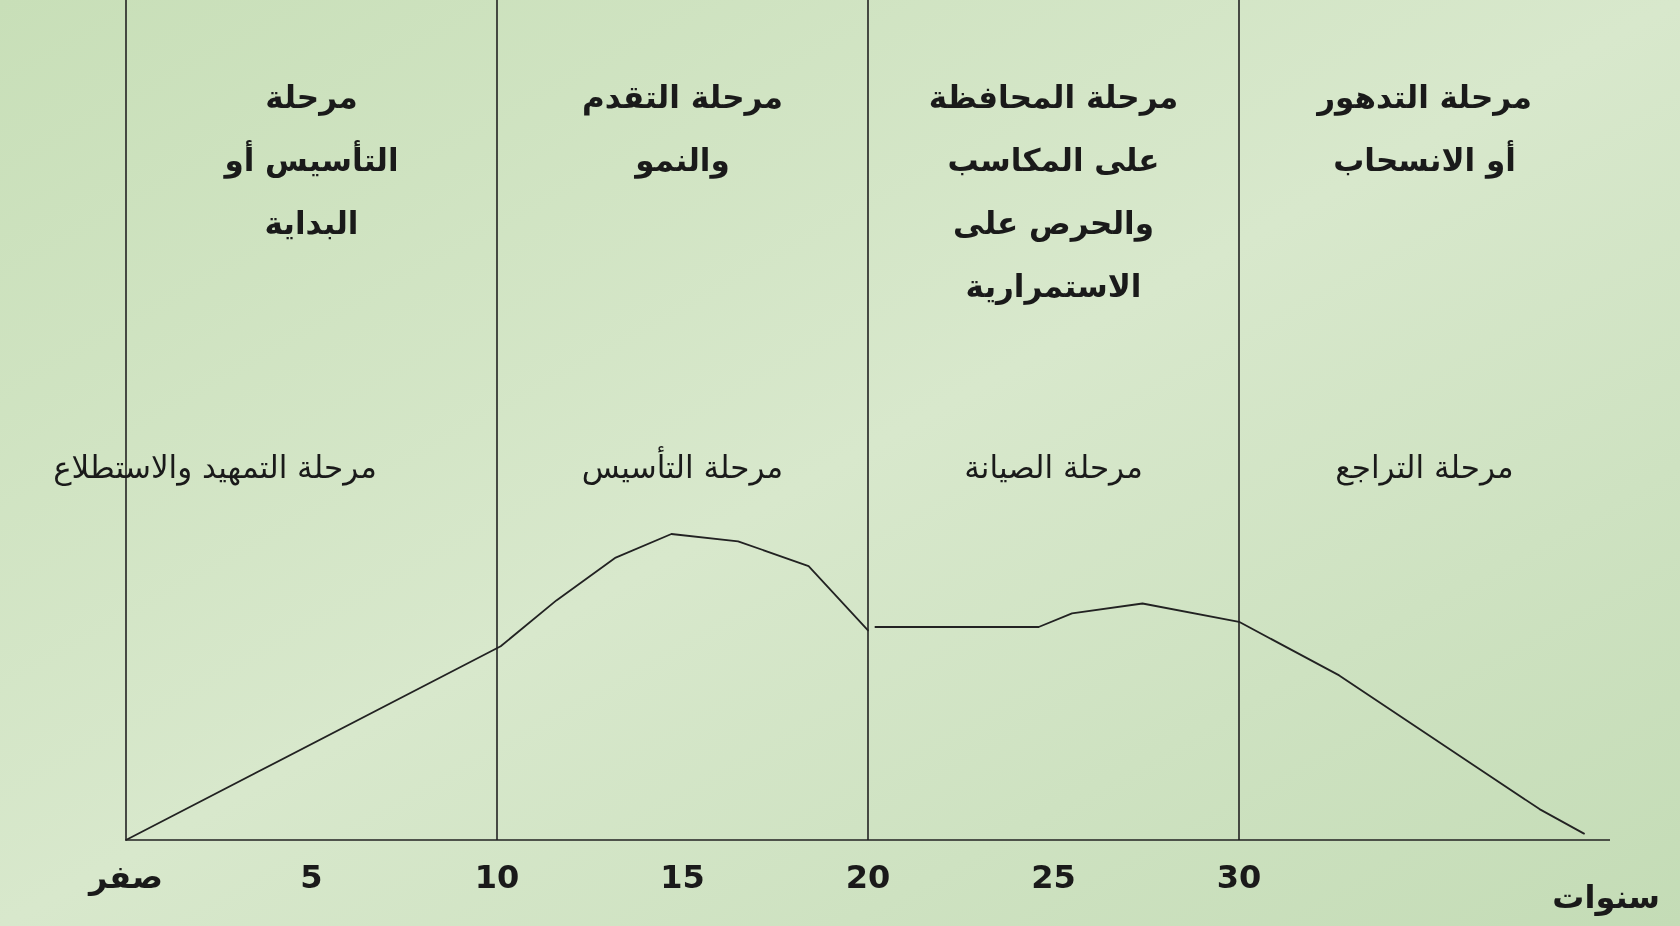 This screenshot has width=1680, height=926. I want to click on x-tick-label: 20, so click(868, 877).